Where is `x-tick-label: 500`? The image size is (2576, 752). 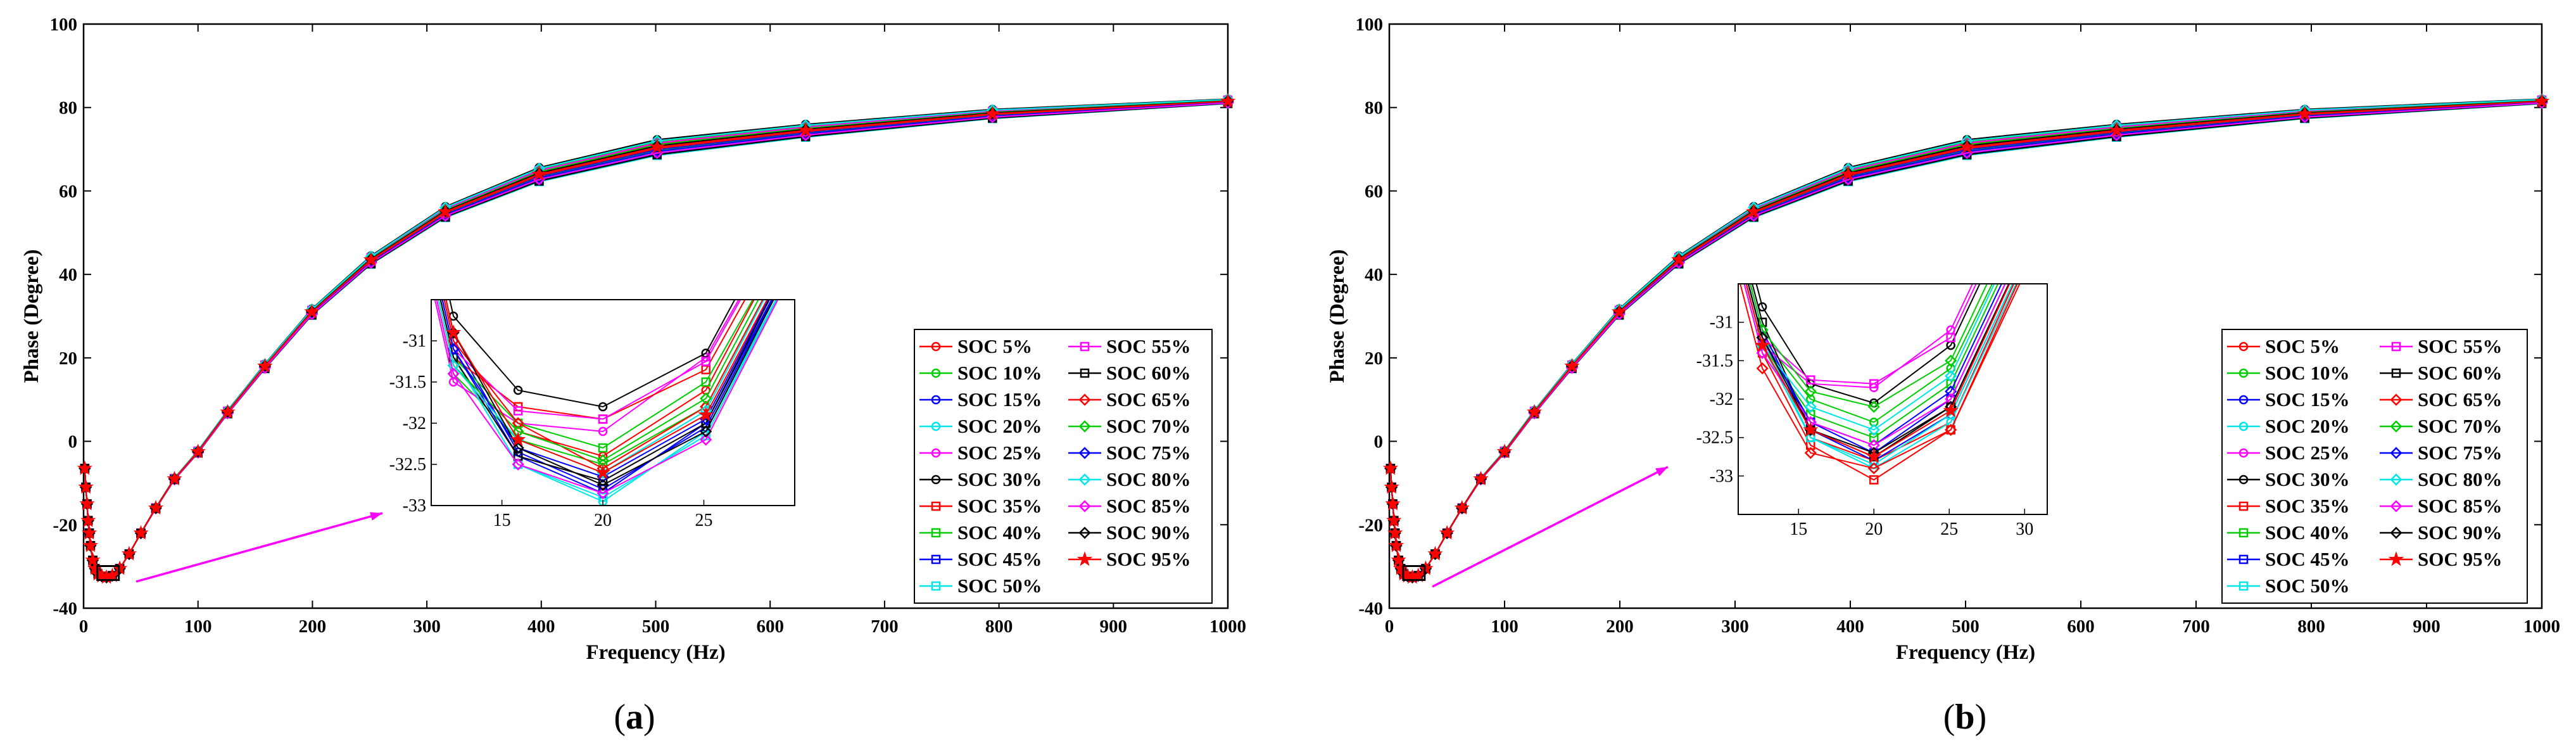
x-tick-label: 500 is located at coordinates (656, 626).